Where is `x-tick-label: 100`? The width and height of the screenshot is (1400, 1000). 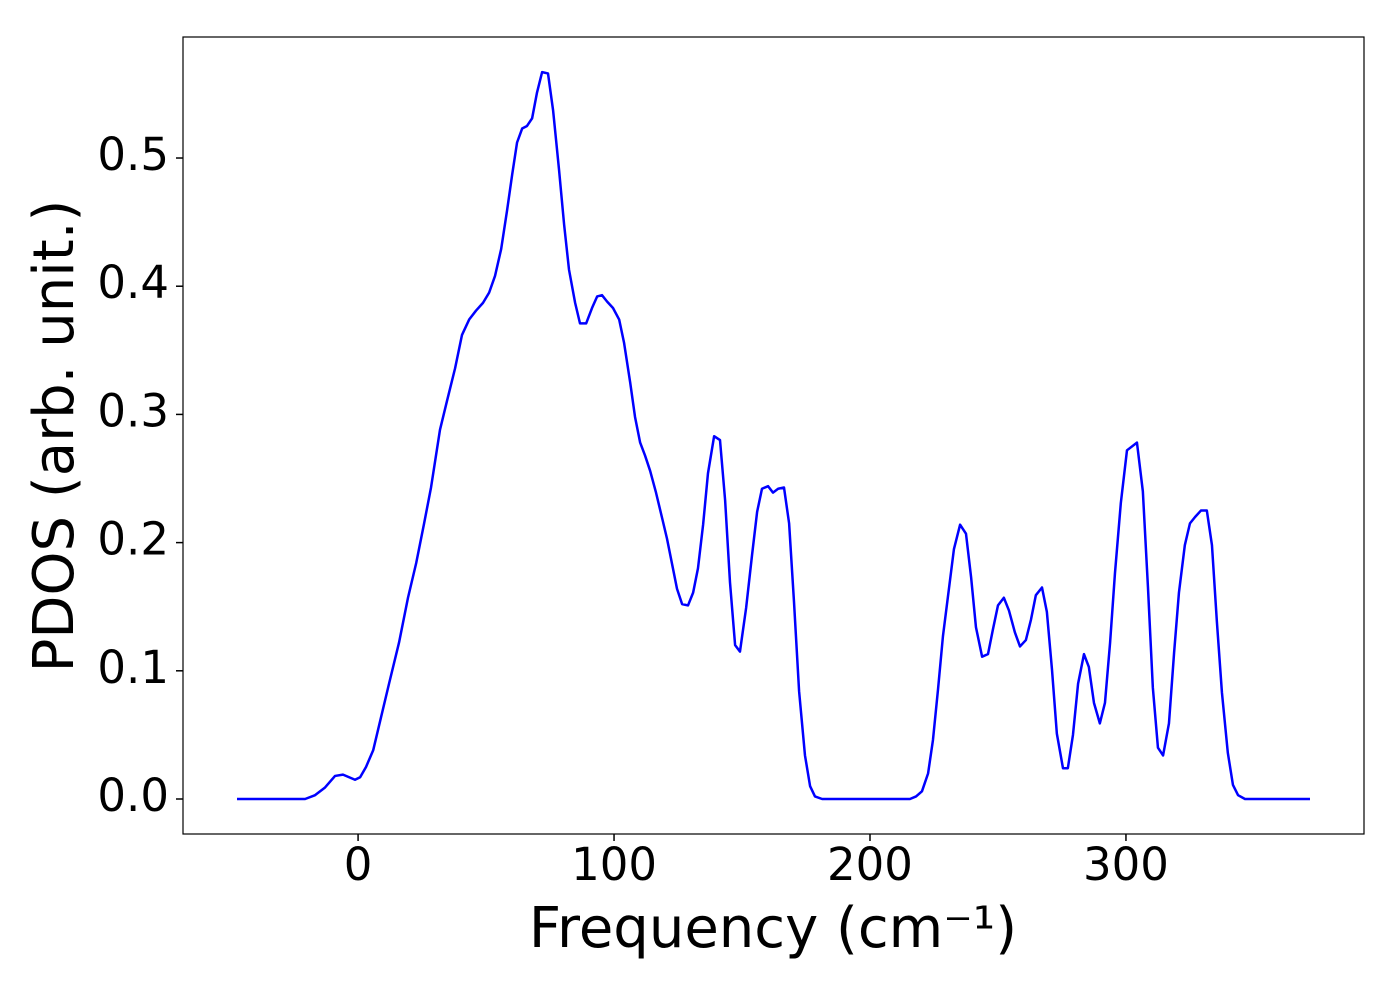
x-tick-label: 100 is located at coordinates (614, 864).